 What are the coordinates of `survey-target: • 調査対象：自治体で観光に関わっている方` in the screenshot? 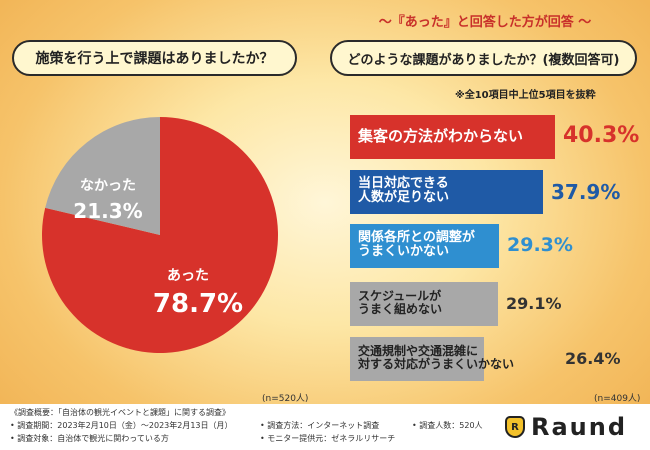 It's located at (89, 438).